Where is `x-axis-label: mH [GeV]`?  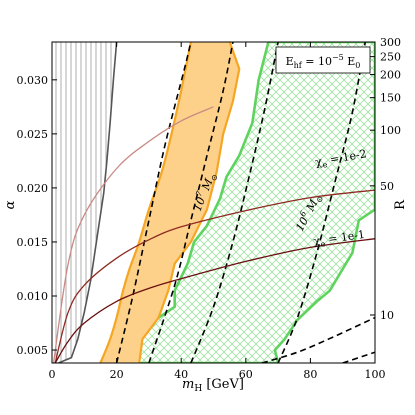
x-axis-label: mH [GeV] is located at coordinates (213, 385).